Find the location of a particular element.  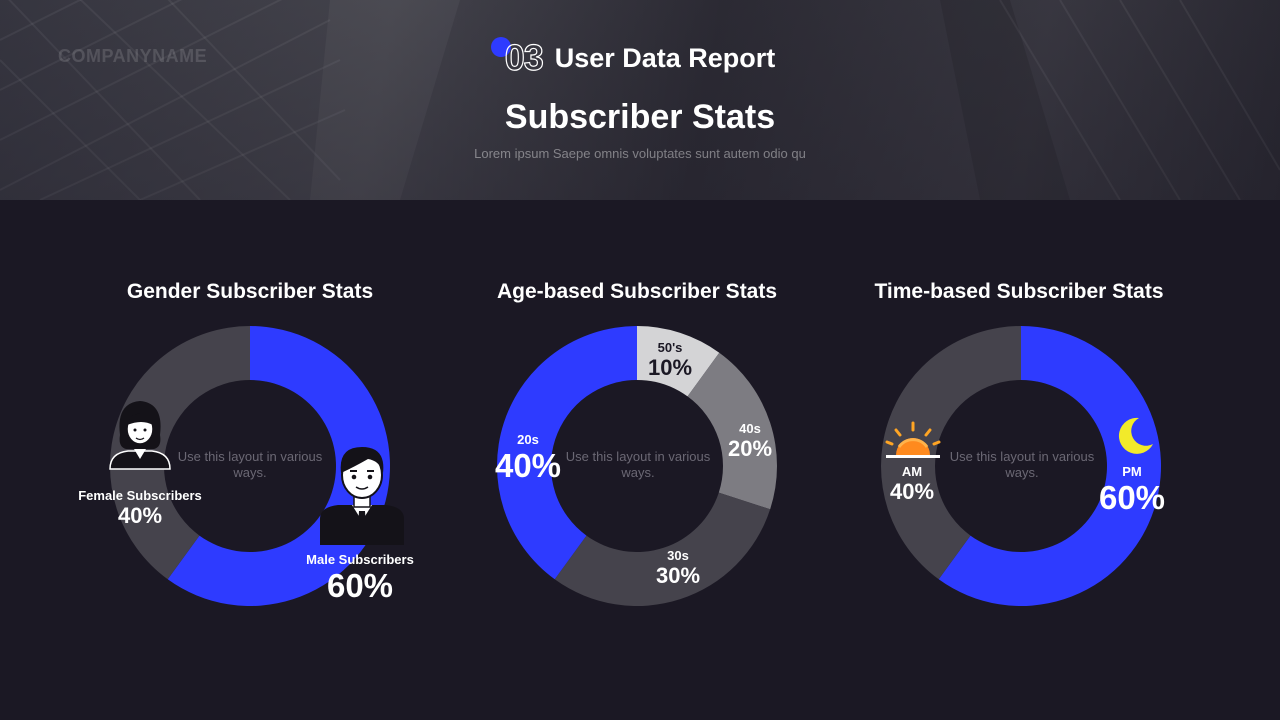

female-slice-label: Female Subscribers 40% is located at coordinates (140, 508).